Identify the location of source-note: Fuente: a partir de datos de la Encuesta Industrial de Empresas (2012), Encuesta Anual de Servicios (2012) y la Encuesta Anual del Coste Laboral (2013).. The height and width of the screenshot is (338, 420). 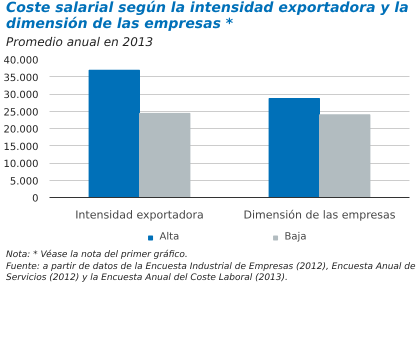
(211, 272).